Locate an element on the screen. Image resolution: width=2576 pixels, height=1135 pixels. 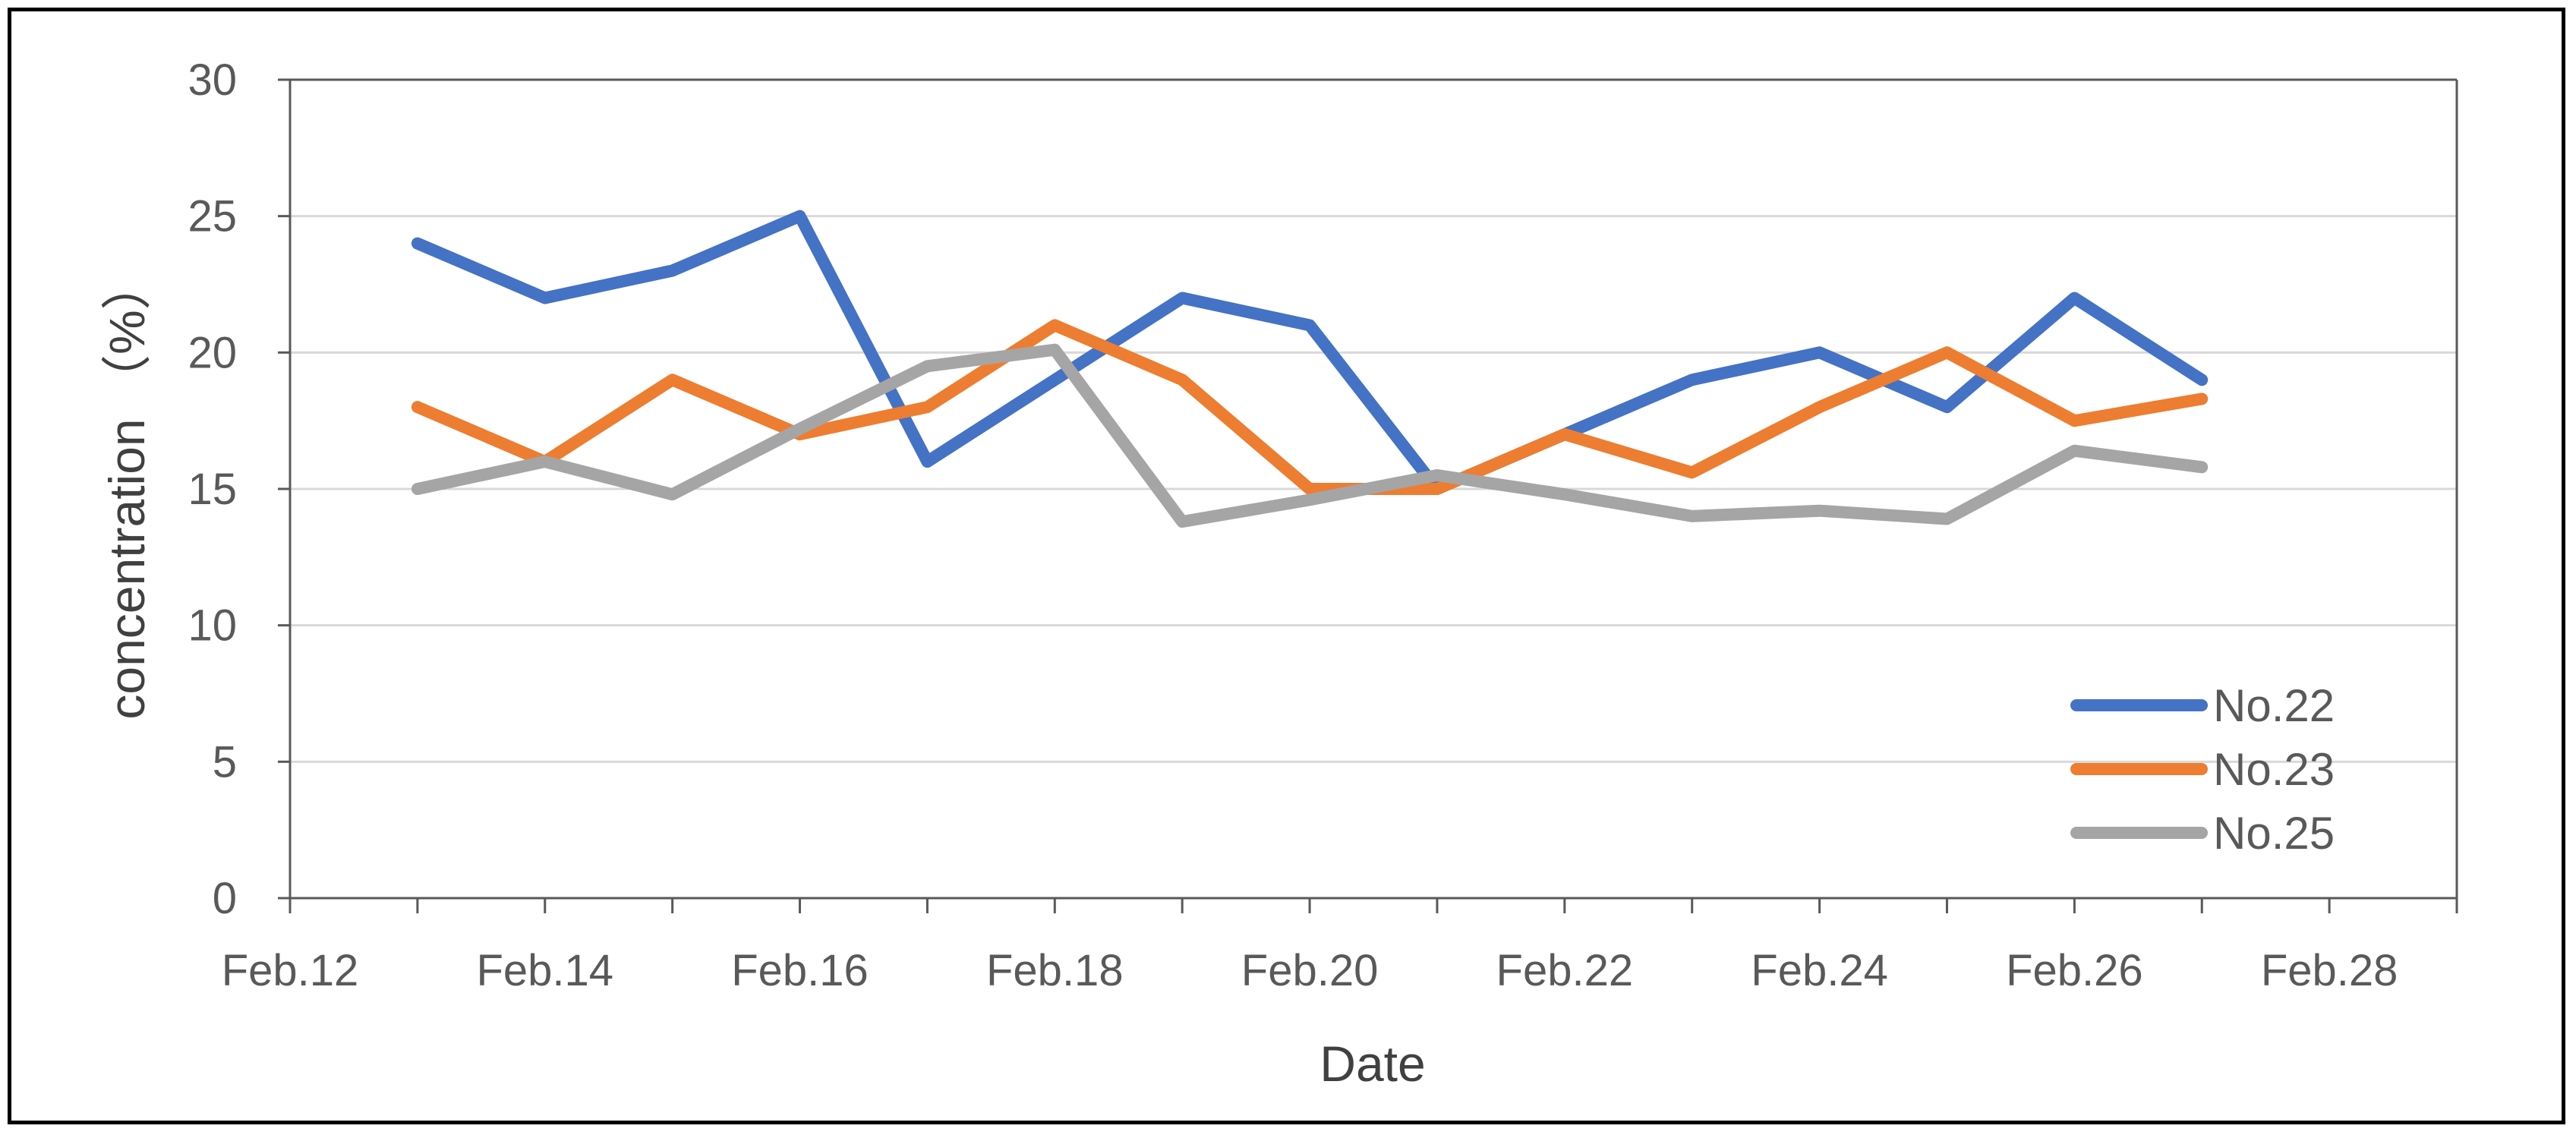
y-tick-label: 30 is located at coordinates (212, 80).